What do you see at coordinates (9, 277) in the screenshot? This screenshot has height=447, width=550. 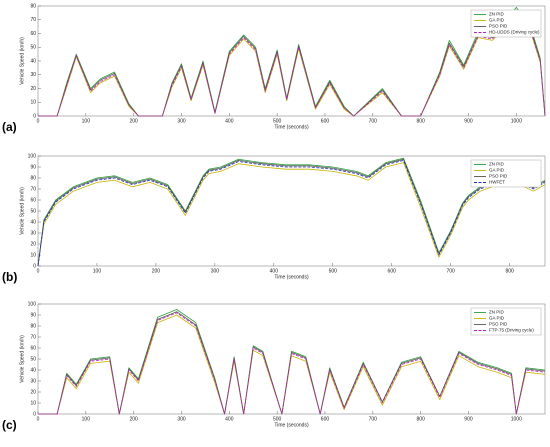 I see `panel-label: (b)` at bounding box center [9, 277].